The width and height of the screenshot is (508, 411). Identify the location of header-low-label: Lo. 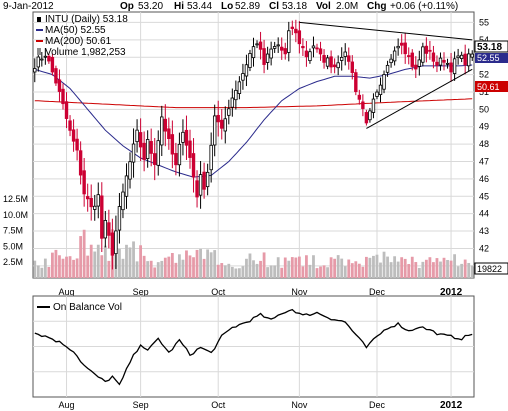
(227, 6).